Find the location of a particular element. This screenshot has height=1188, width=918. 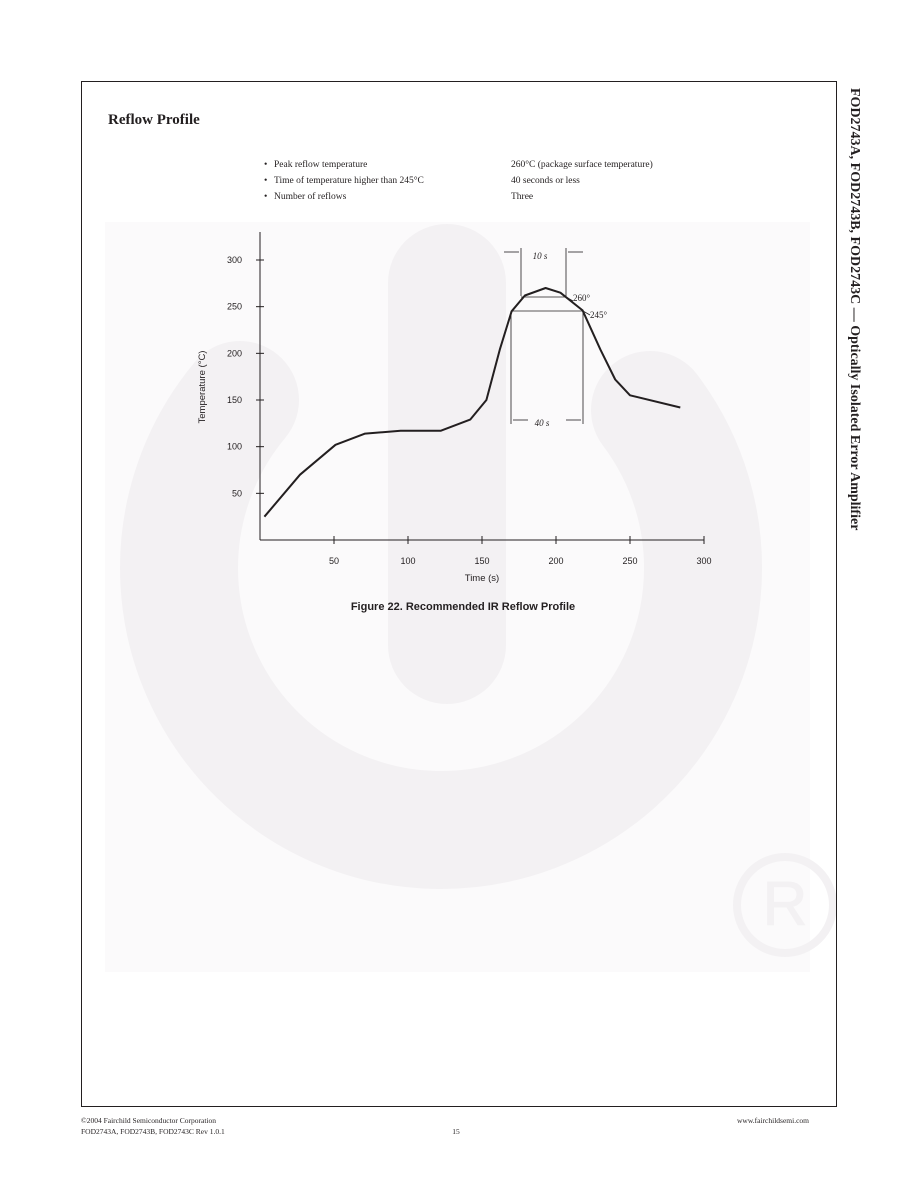

y-axis-label: Temperature (°C) is located at coordinates (202, 387).